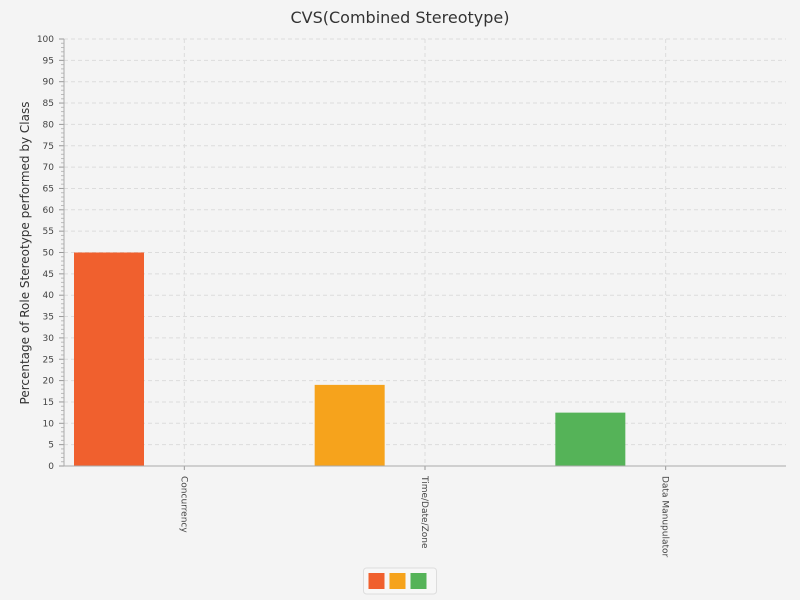 This screenshot has height=600, width=800. What do you see at coordinates (49, 83) in the screenshot?
I see `y-tick-label: 90` at bounding box center [49, 83].